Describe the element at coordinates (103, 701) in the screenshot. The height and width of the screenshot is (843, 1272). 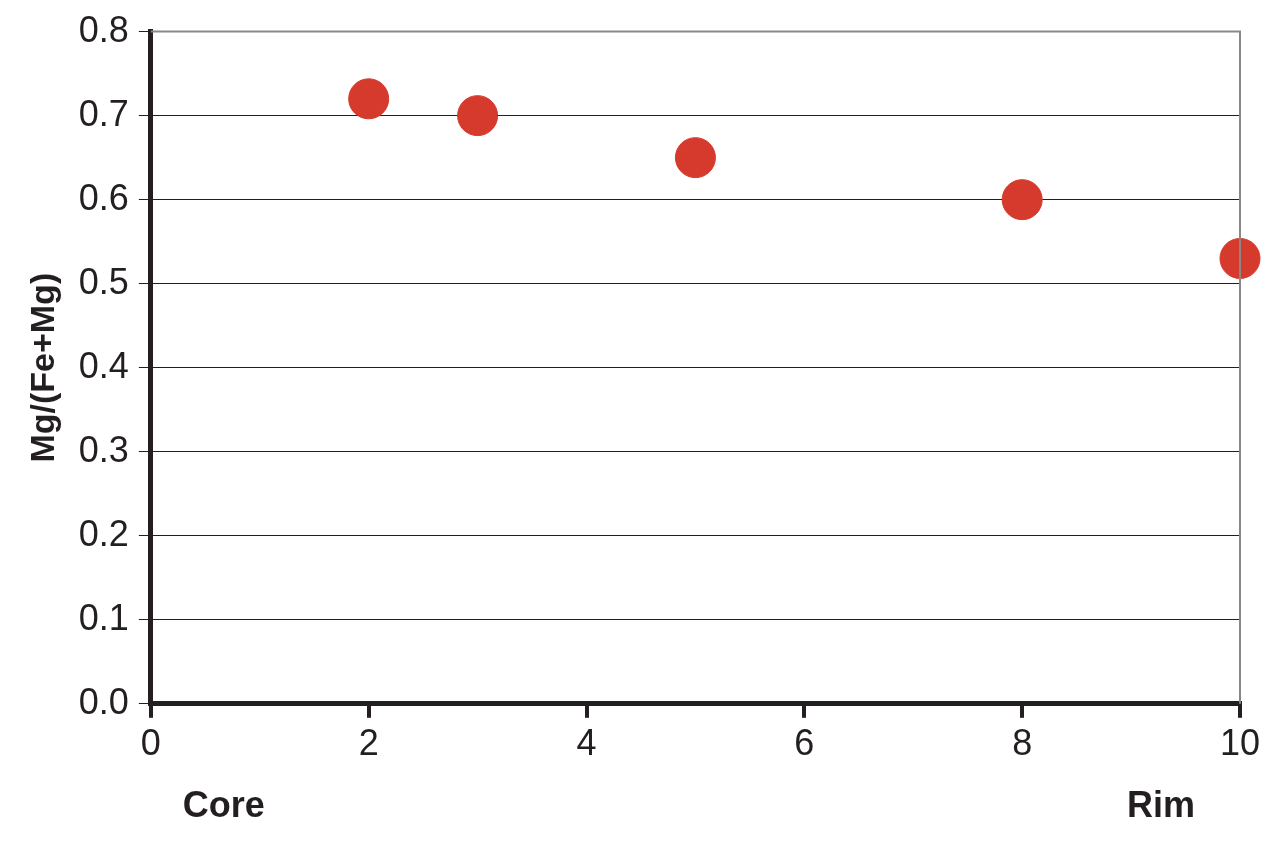
I see `y-tick-label: 0.0` at that location.